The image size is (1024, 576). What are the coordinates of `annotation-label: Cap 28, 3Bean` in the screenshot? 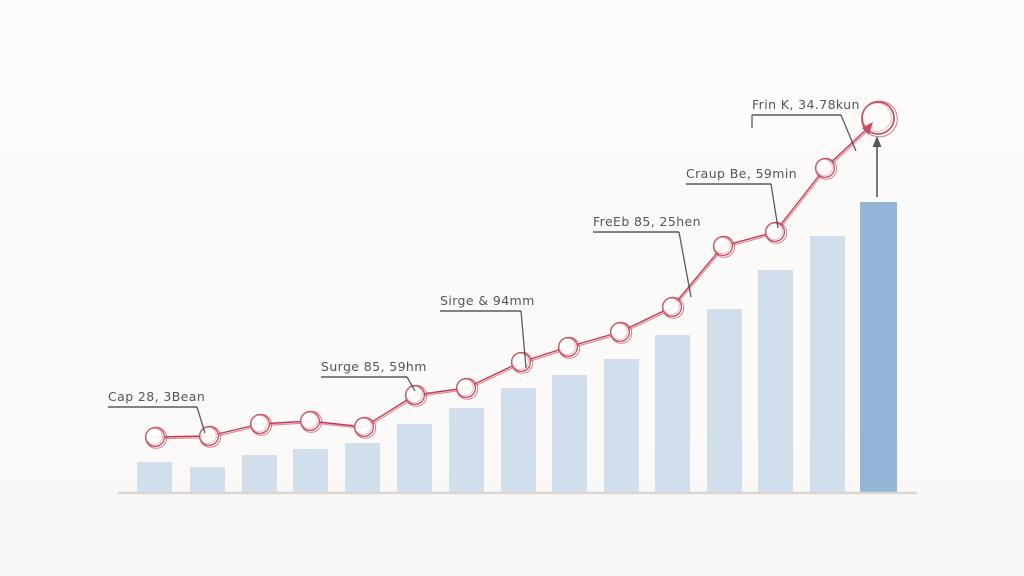 It's located at (156, 396).